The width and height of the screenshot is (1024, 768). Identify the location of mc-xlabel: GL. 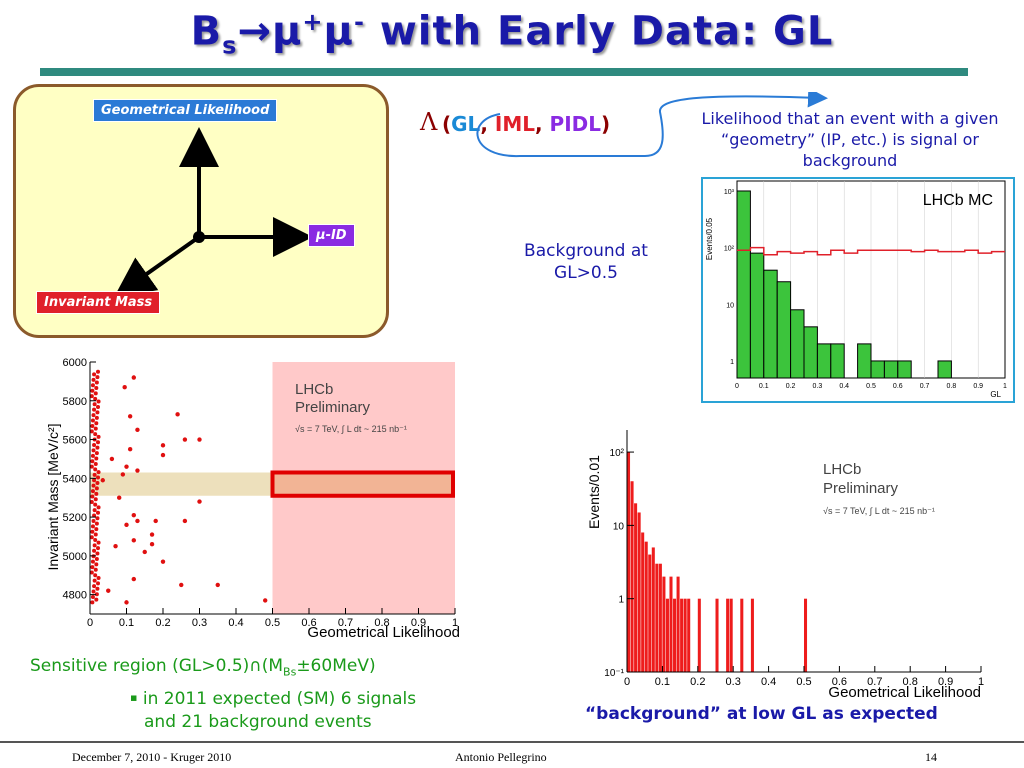
(995, 394).